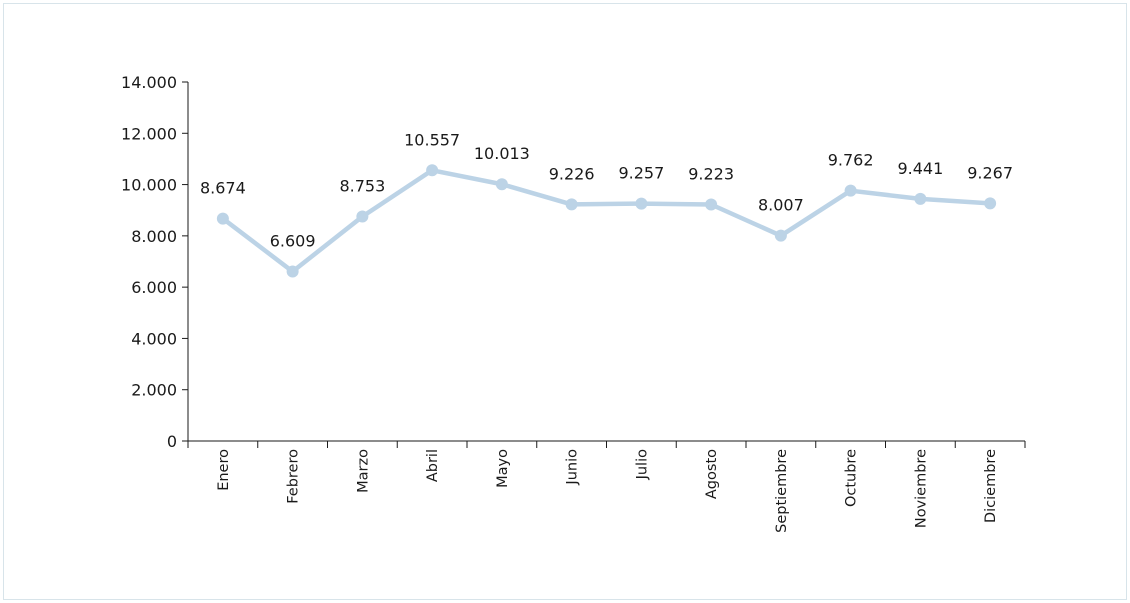 The height and width of the screenshot is (603, 1130). What do you see at coordinates (572, 173) in the screenshot?
I see `data-label: 9.226` at bounding box center [572, 173].